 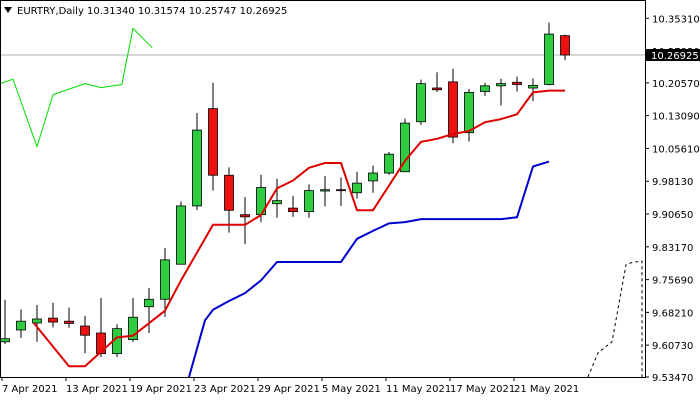 I want to click on y-tick-label: 10.20570, so click(x=676, y=84).